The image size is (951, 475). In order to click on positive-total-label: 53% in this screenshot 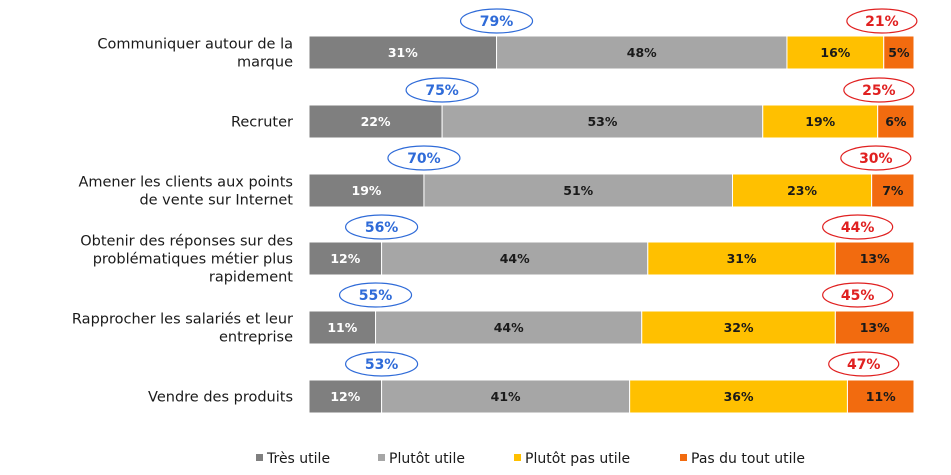, I will do `click(382, 365)`.